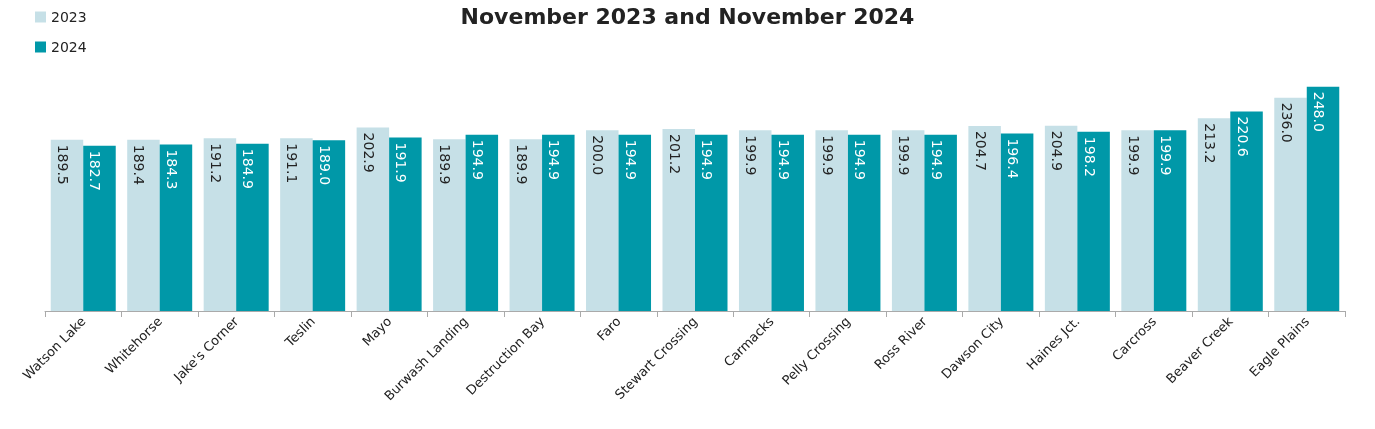 Image resolution: width=1375 pixels, height=429 pixels. What do you see at coordinates (171, 169) in the screenshot?
I see `data-label: 184.3` at bounding box center [171, 169].